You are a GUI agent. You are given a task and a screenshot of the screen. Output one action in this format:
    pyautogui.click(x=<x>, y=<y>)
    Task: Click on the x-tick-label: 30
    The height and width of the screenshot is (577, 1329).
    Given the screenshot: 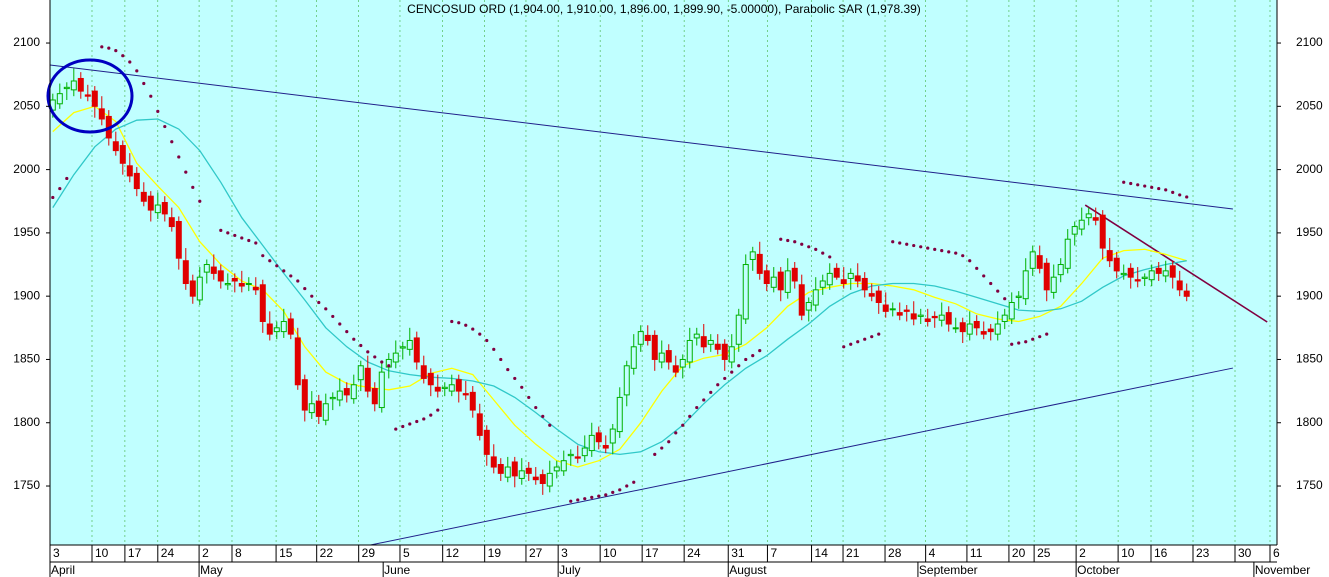 What is the action you would take?
    pyautogui.click(x=1245, y=553)
    